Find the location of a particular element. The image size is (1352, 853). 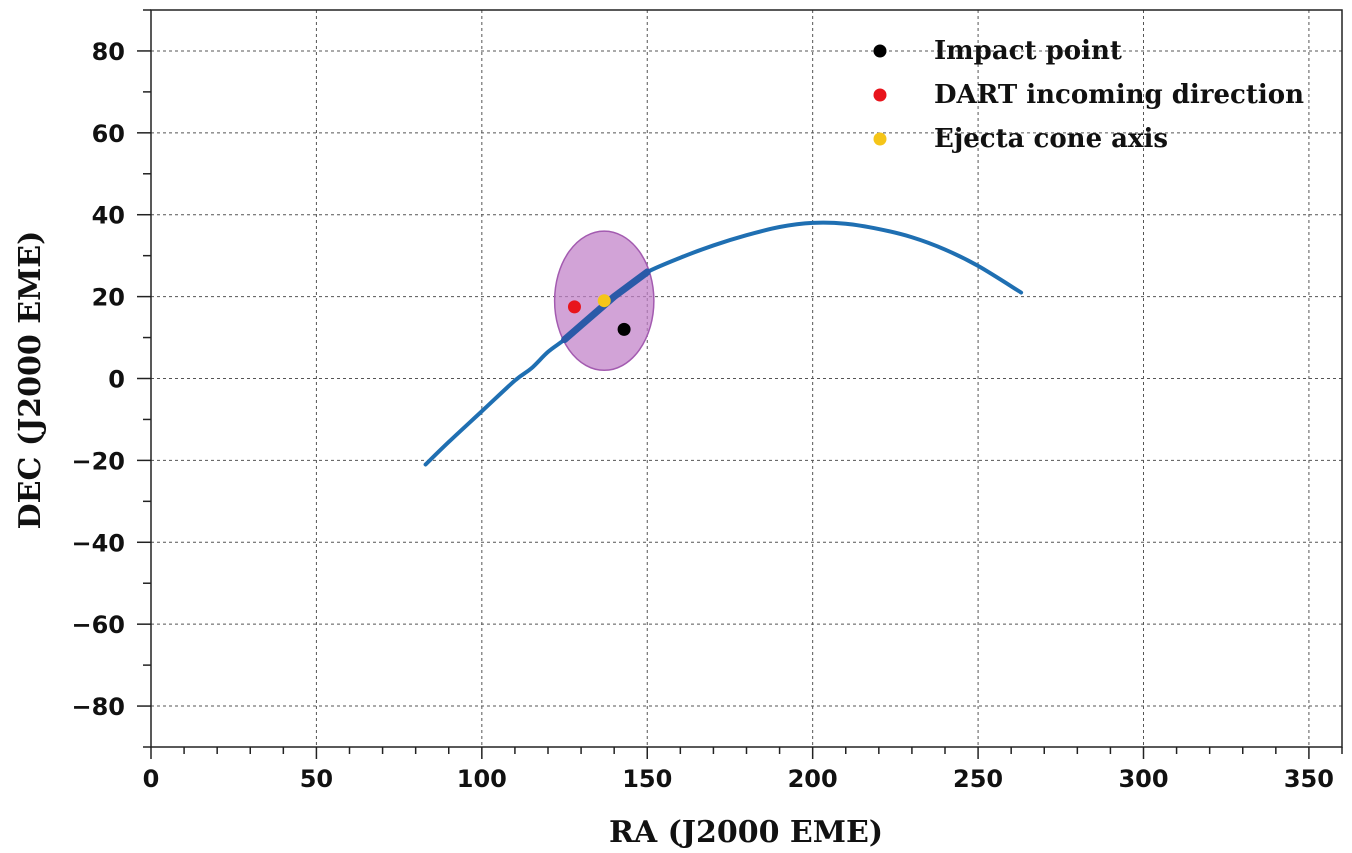

trajectory-curve is located at coordinates (723, 343).